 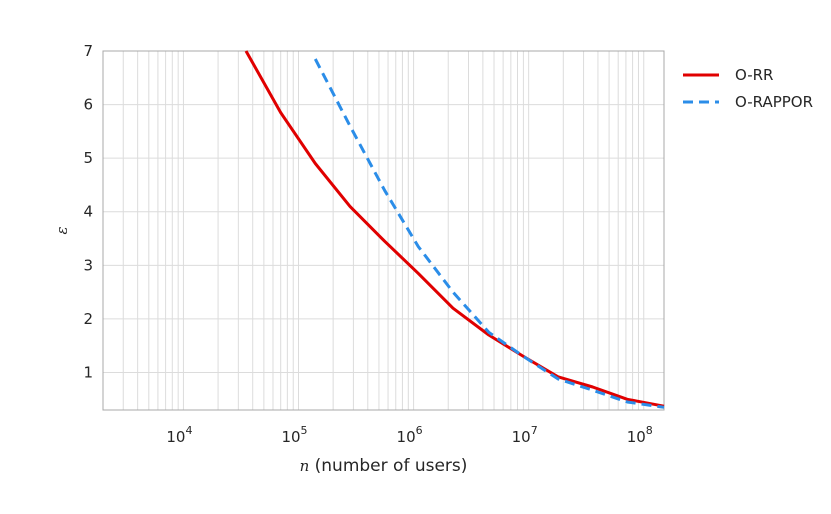 What do you see at coordinates (88, 105) in the screenshot?
I see `y-tick-label: 6` at bounding box center [88, 105].